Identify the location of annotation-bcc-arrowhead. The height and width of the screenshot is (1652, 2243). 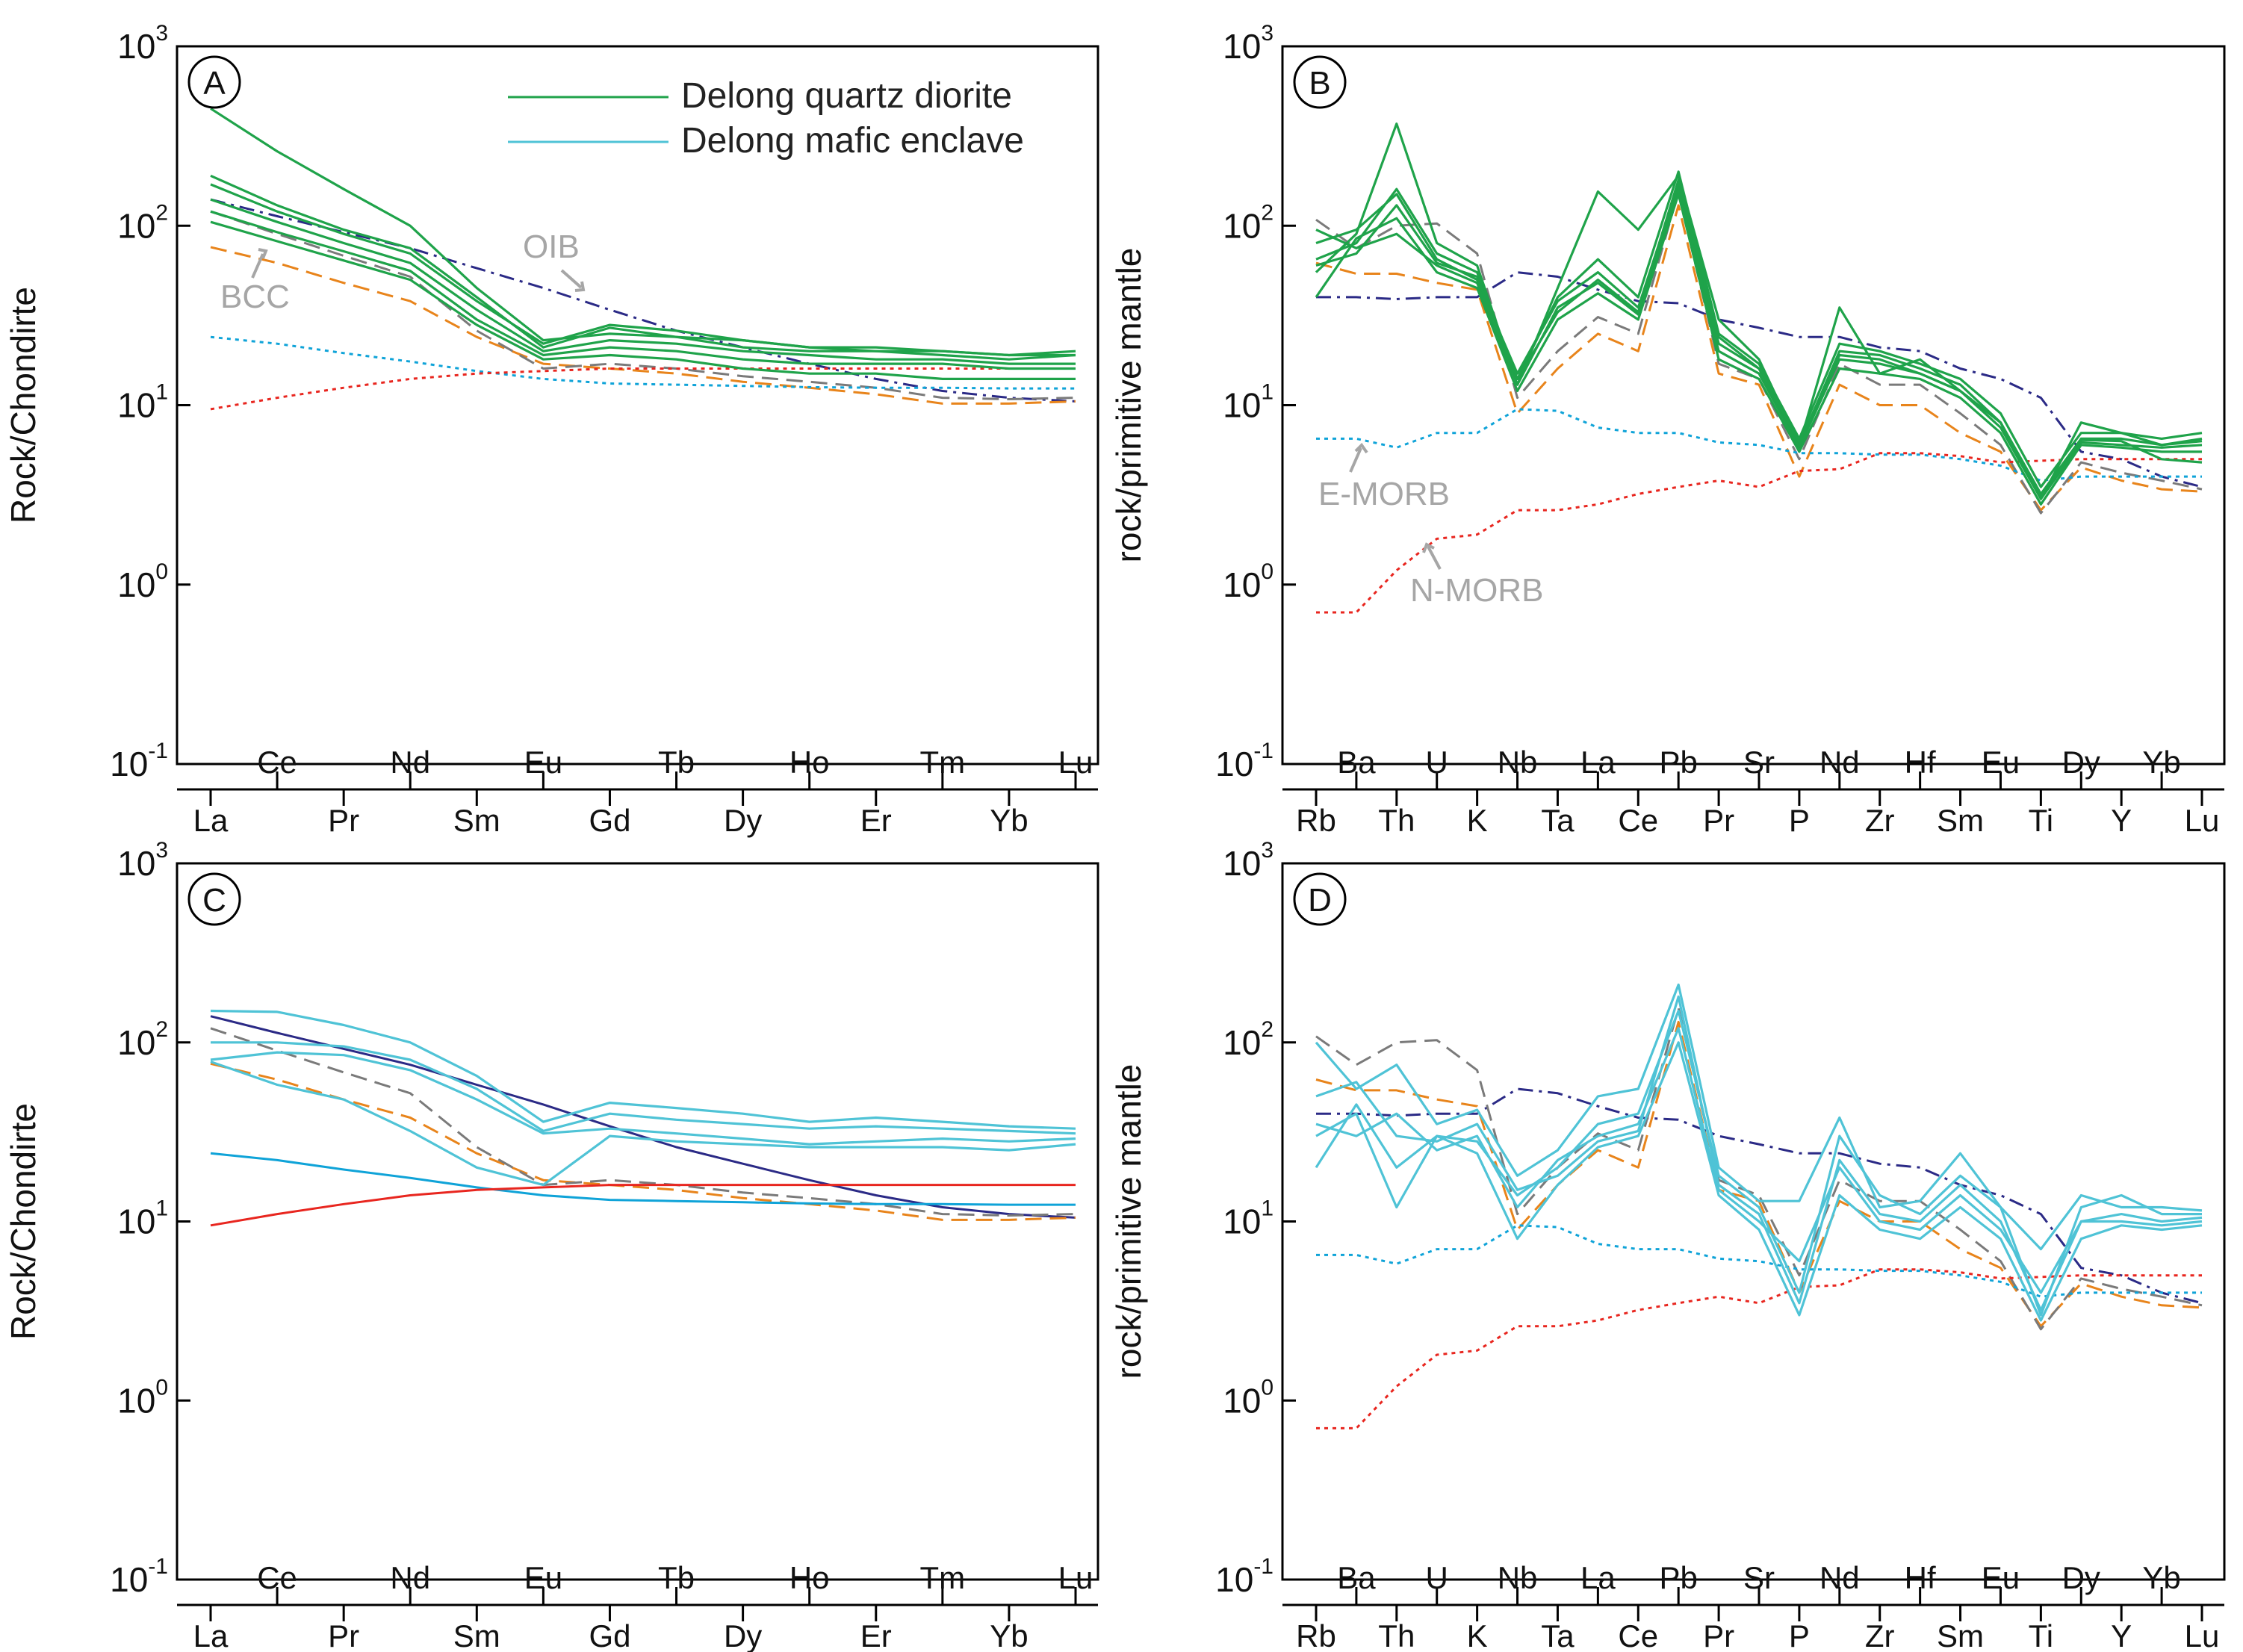
(263, 253).